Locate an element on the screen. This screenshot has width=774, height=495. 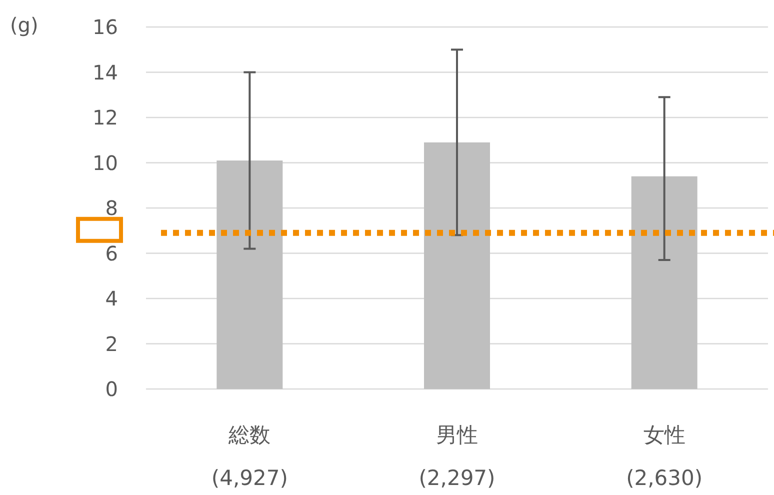
y-tick-label: 16 is located at coordinates (105, 27).